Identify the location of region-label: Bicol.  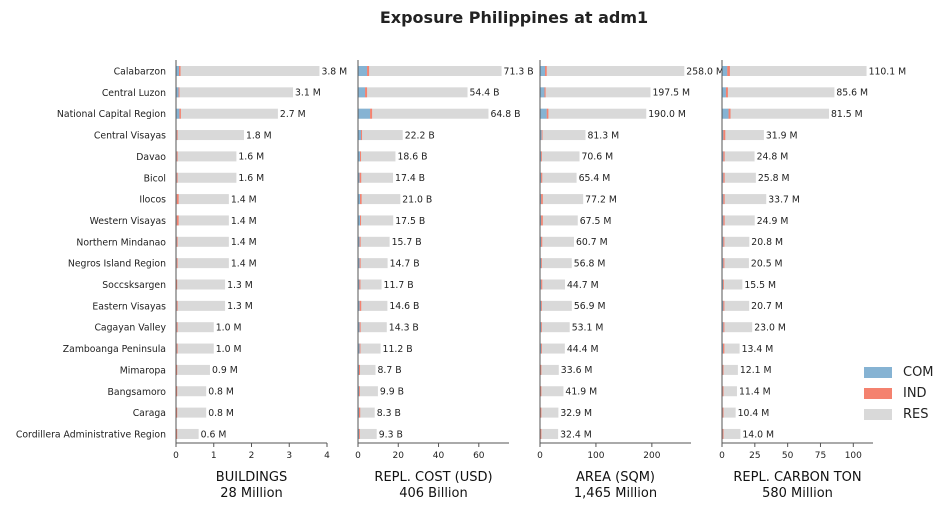
(155, 178).